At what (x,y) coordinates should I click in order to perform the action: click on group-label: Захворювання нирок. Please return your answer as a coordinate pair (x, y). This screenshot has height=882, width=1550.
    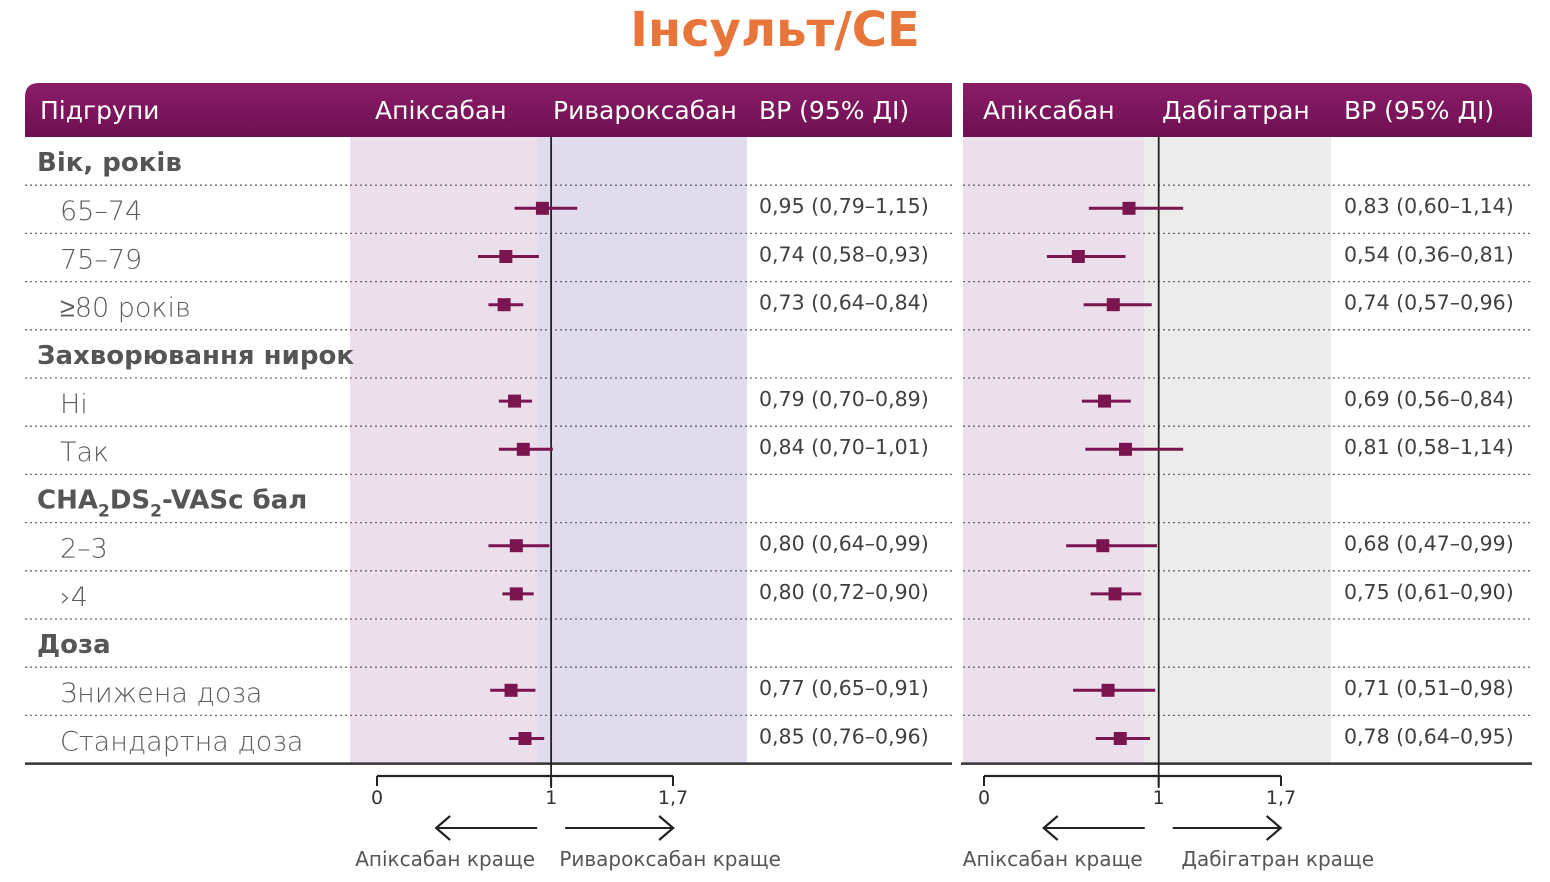
    Looking at the image, I should click on (195, 356).